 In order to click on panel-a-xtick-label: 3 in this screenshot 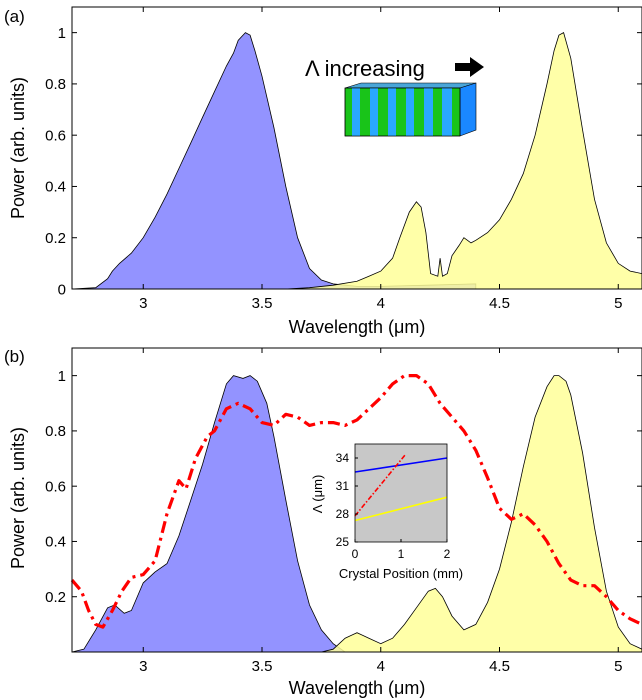, I will do `click(143, 303)`.